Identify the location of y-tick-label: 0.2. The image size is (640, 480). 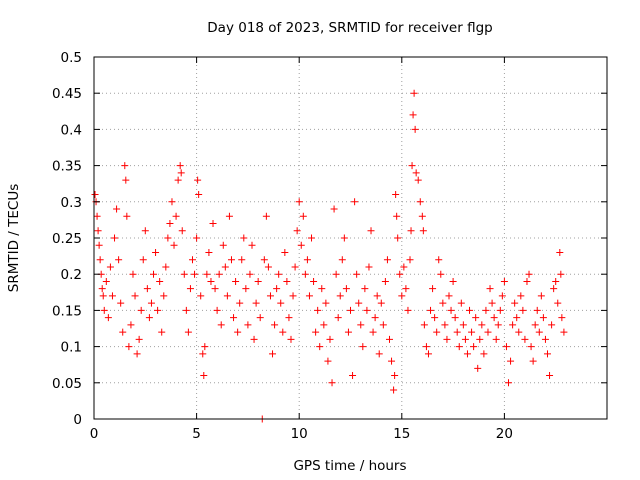
(71, 275).